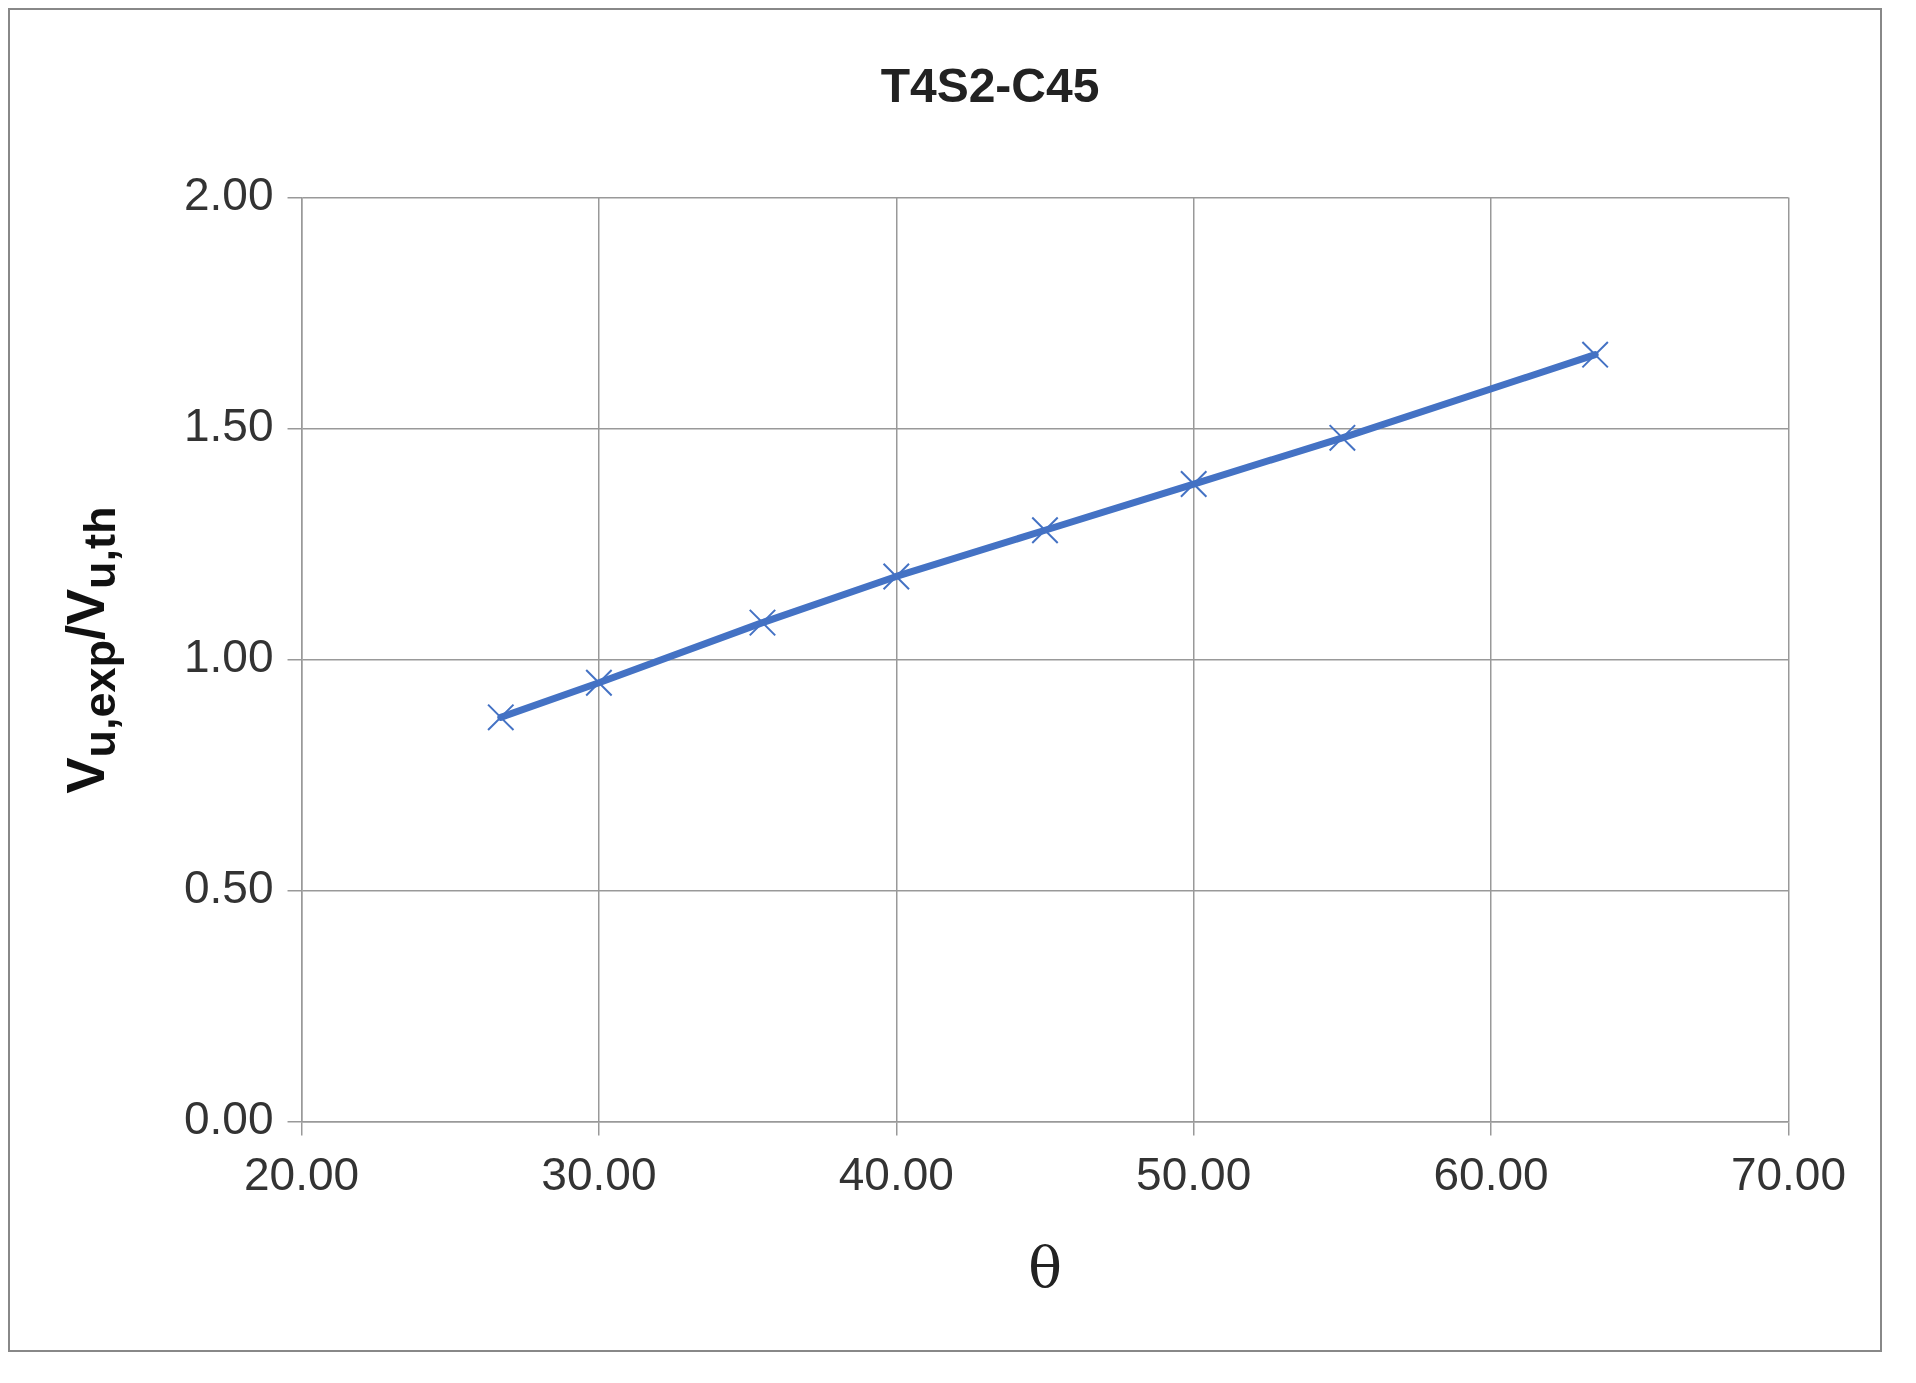 The height and width of the screenshot is (1383, 1916). Describe the element at coordinates (301, 1173) in the screenshot. I see `x-tick-label: 20.00` at that location.